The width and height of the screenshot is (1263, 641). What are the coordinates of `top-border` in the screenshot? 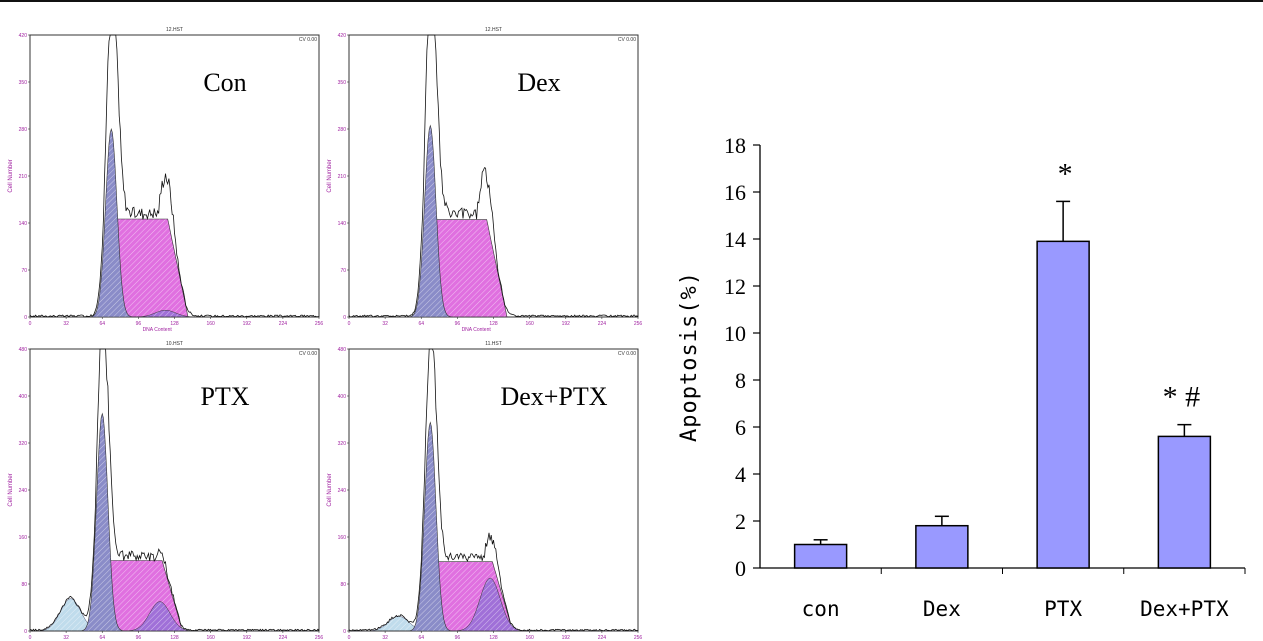 It's located at (631, 1).